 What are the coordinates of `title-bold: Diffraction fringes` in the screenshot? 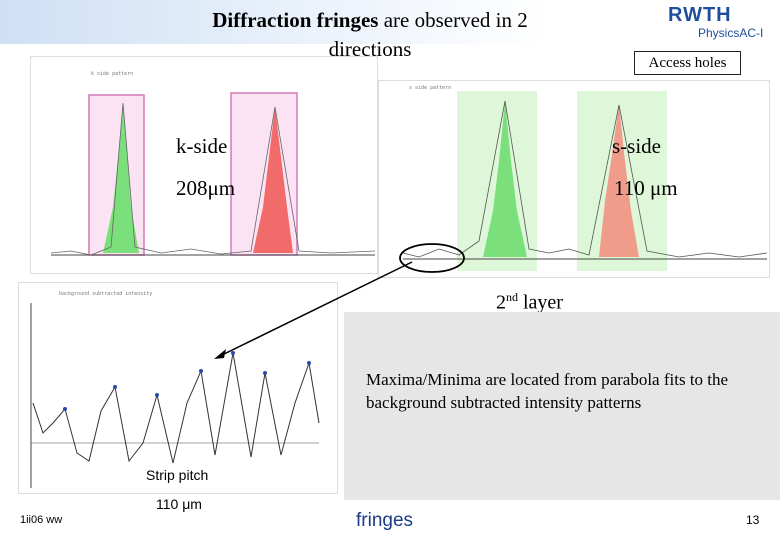 It's located at (295, 20).